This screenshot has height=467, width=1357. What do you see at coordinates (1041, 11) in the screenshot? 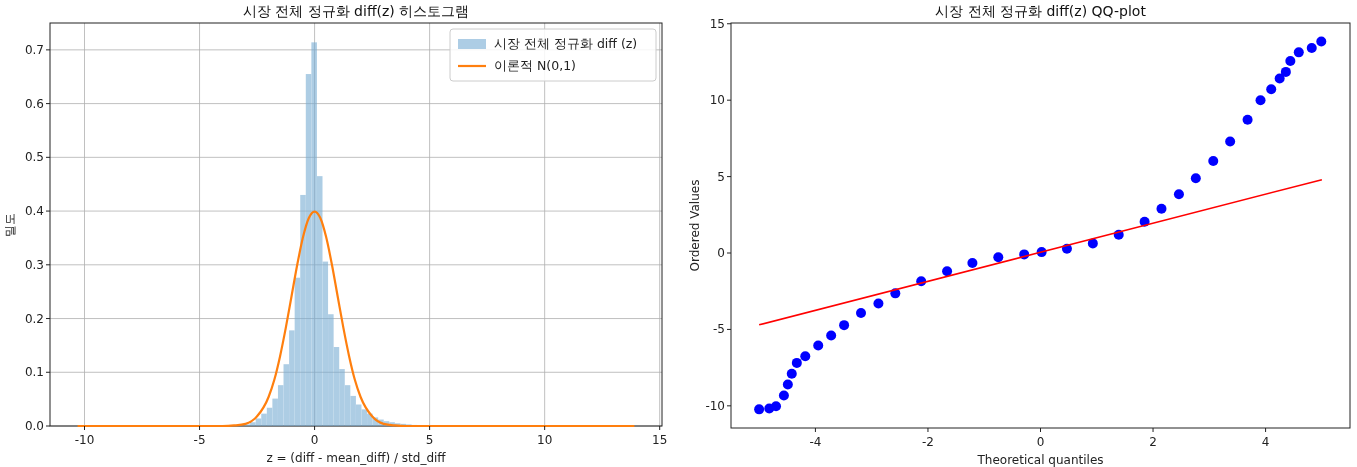
I see `chart-title: 시장 전체 정규화 diff(z) QQ-plot` at bounding box center [1041, 11].